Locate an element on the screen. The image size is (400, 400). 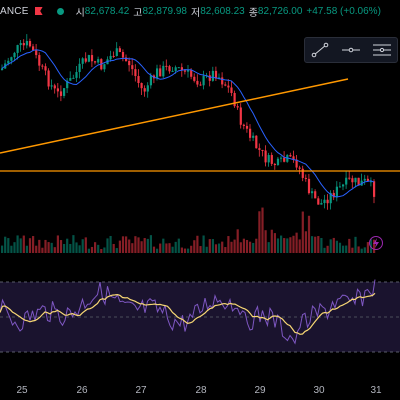
horizontal-ray-tool-button is located at coordinates (351, 50).